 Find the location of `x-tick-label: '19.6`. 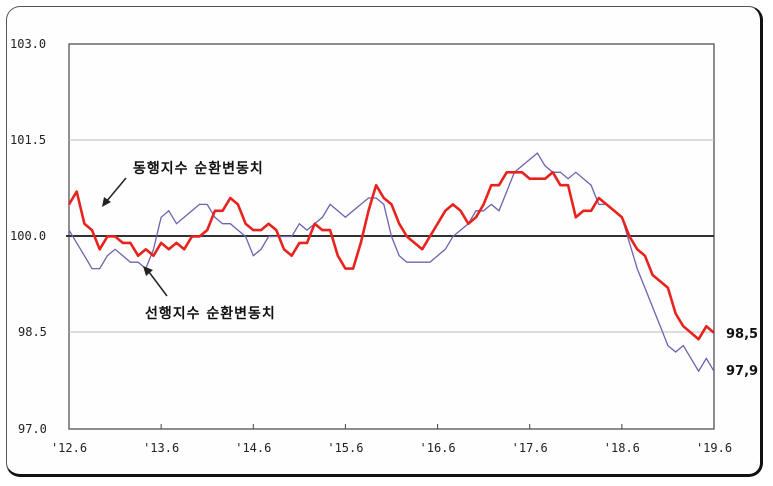

x-tick-label: '19.6 is located at coordinates (714, 448).